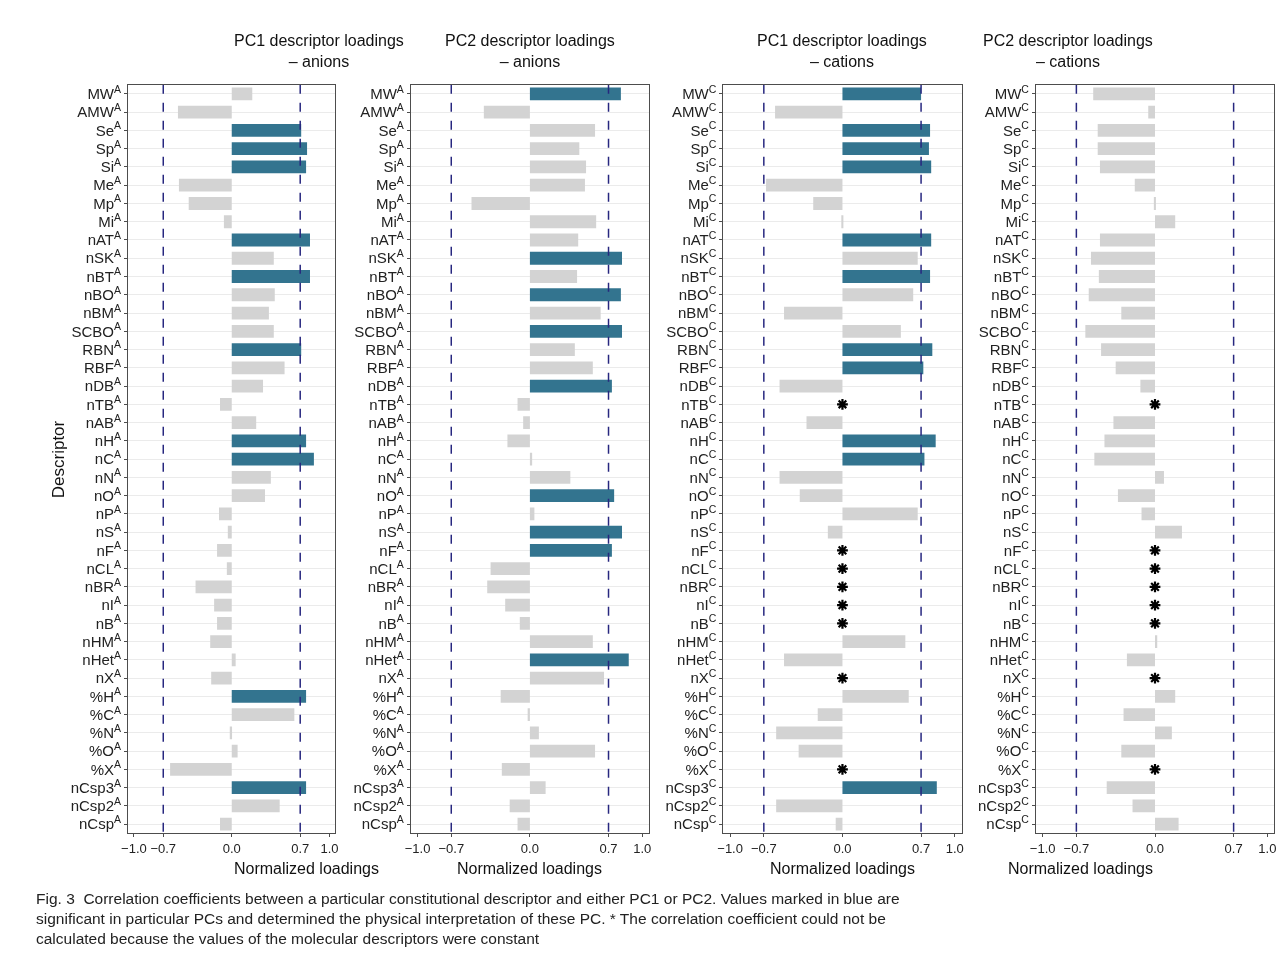  I want to click on y-tick-label: nAT$^{C}$, so click(1012, 238).